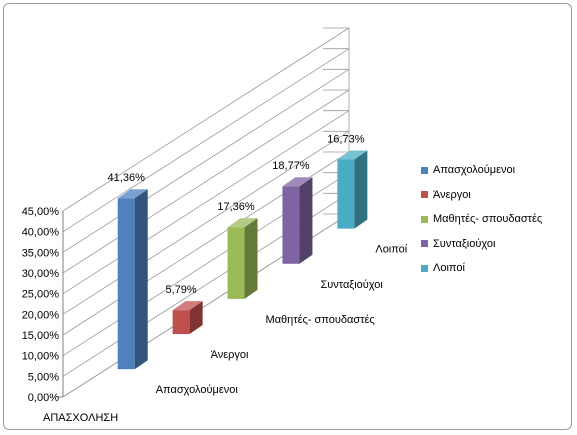  Describe the element at coordinates (464, 243) in the screenshot. I see `legend-label: Συνταξιούχοι` at that location.